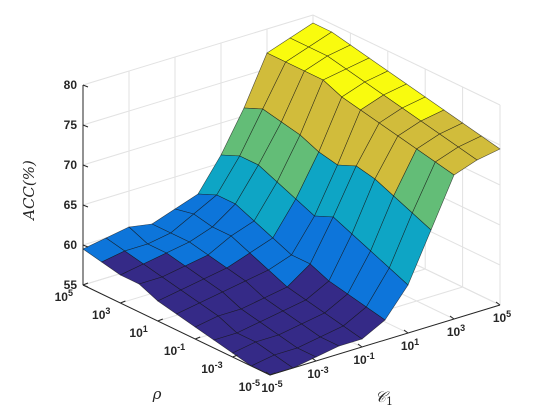  I want to click on x-tick-label: 10⁵, so click(502, 317).